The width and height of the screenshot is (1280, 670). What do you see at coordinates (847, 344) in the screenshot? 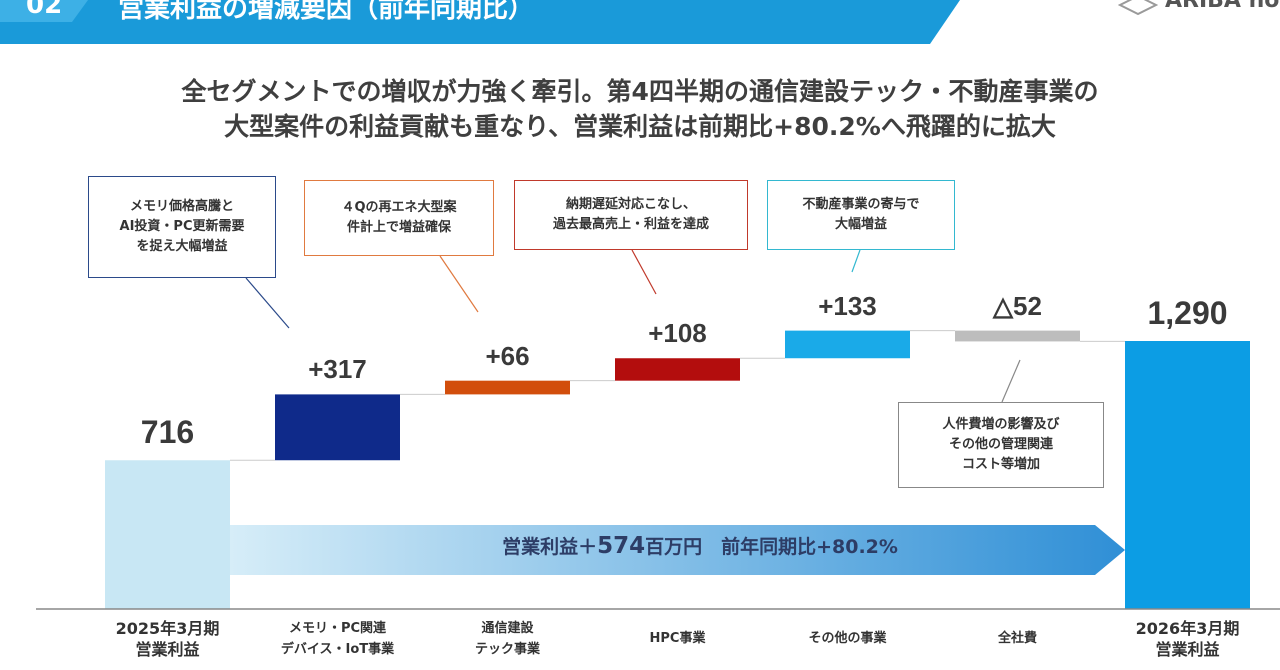
I see `bar-other-business` at bounding box center [847, 344].